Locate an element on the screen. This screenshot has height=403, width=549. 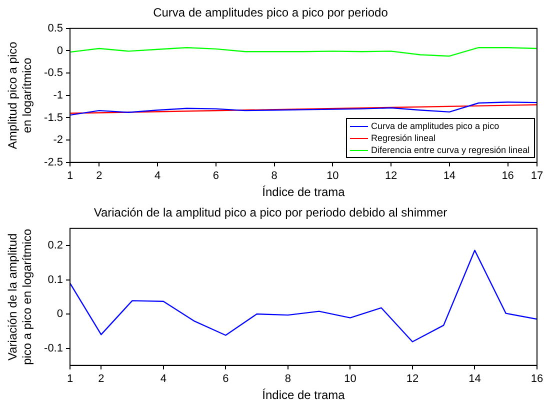
chart-title: Variación de la amplitud pico a pico por periodo debido al shimmer is located at coordinates (271, 213).